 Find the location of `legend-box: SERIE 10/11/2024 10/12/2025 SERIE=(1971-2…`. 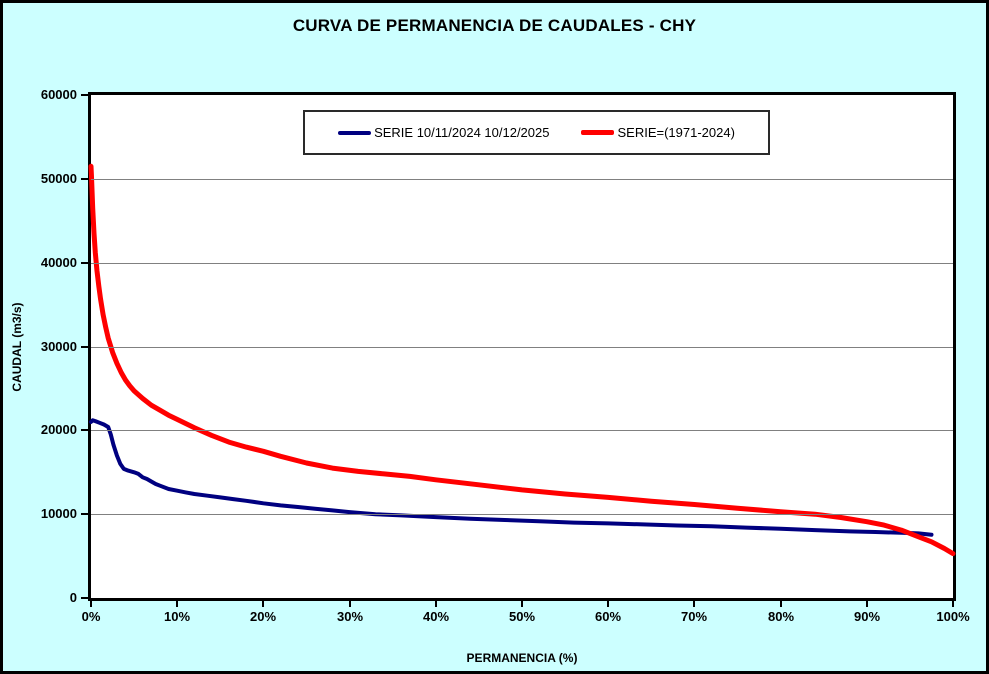

legend-box: SERIE 10/11/2024 10/12/2025 SERIE=(1971-2… is located at coordinates (536, 132).